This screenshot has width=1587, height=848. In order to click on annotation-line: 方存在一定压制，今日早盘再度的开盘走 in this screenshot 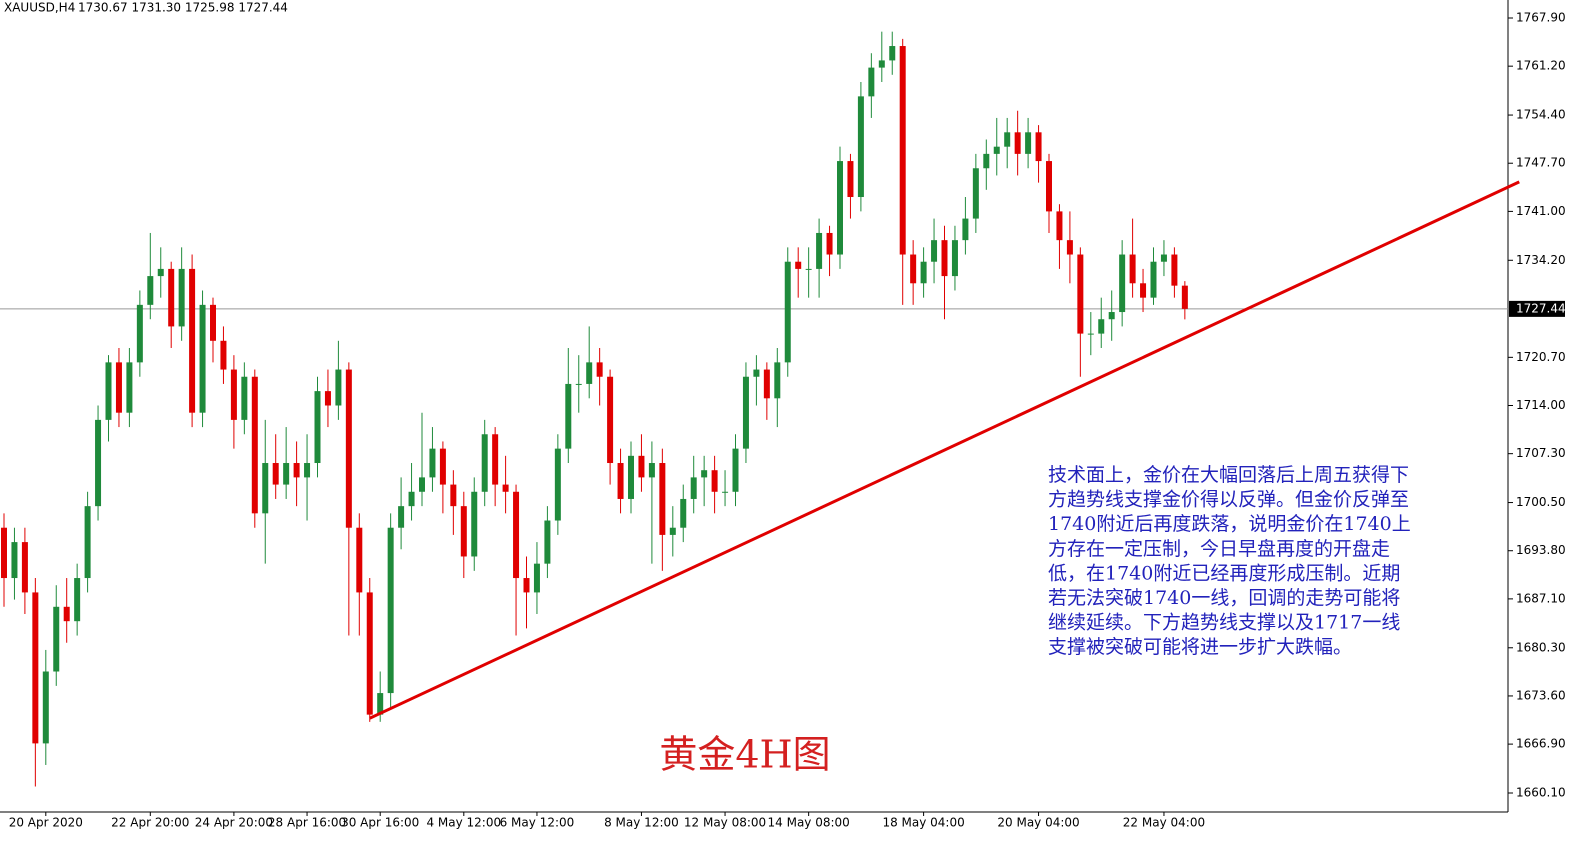, I will do `click(1219, 549)`.